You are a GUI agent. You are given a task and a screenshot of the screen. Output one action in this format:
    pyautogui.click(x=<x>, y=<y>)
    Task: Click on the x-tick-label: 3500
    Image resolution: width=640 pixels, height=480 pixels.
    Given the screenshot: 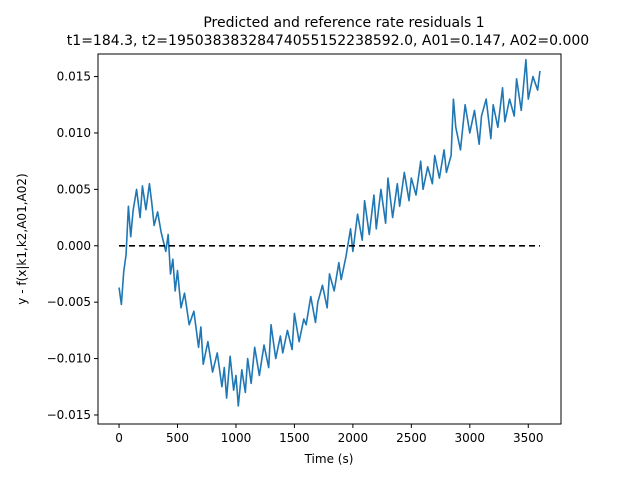 What is the action you would take?
    pyautogui.click(x=528, y=438)
    